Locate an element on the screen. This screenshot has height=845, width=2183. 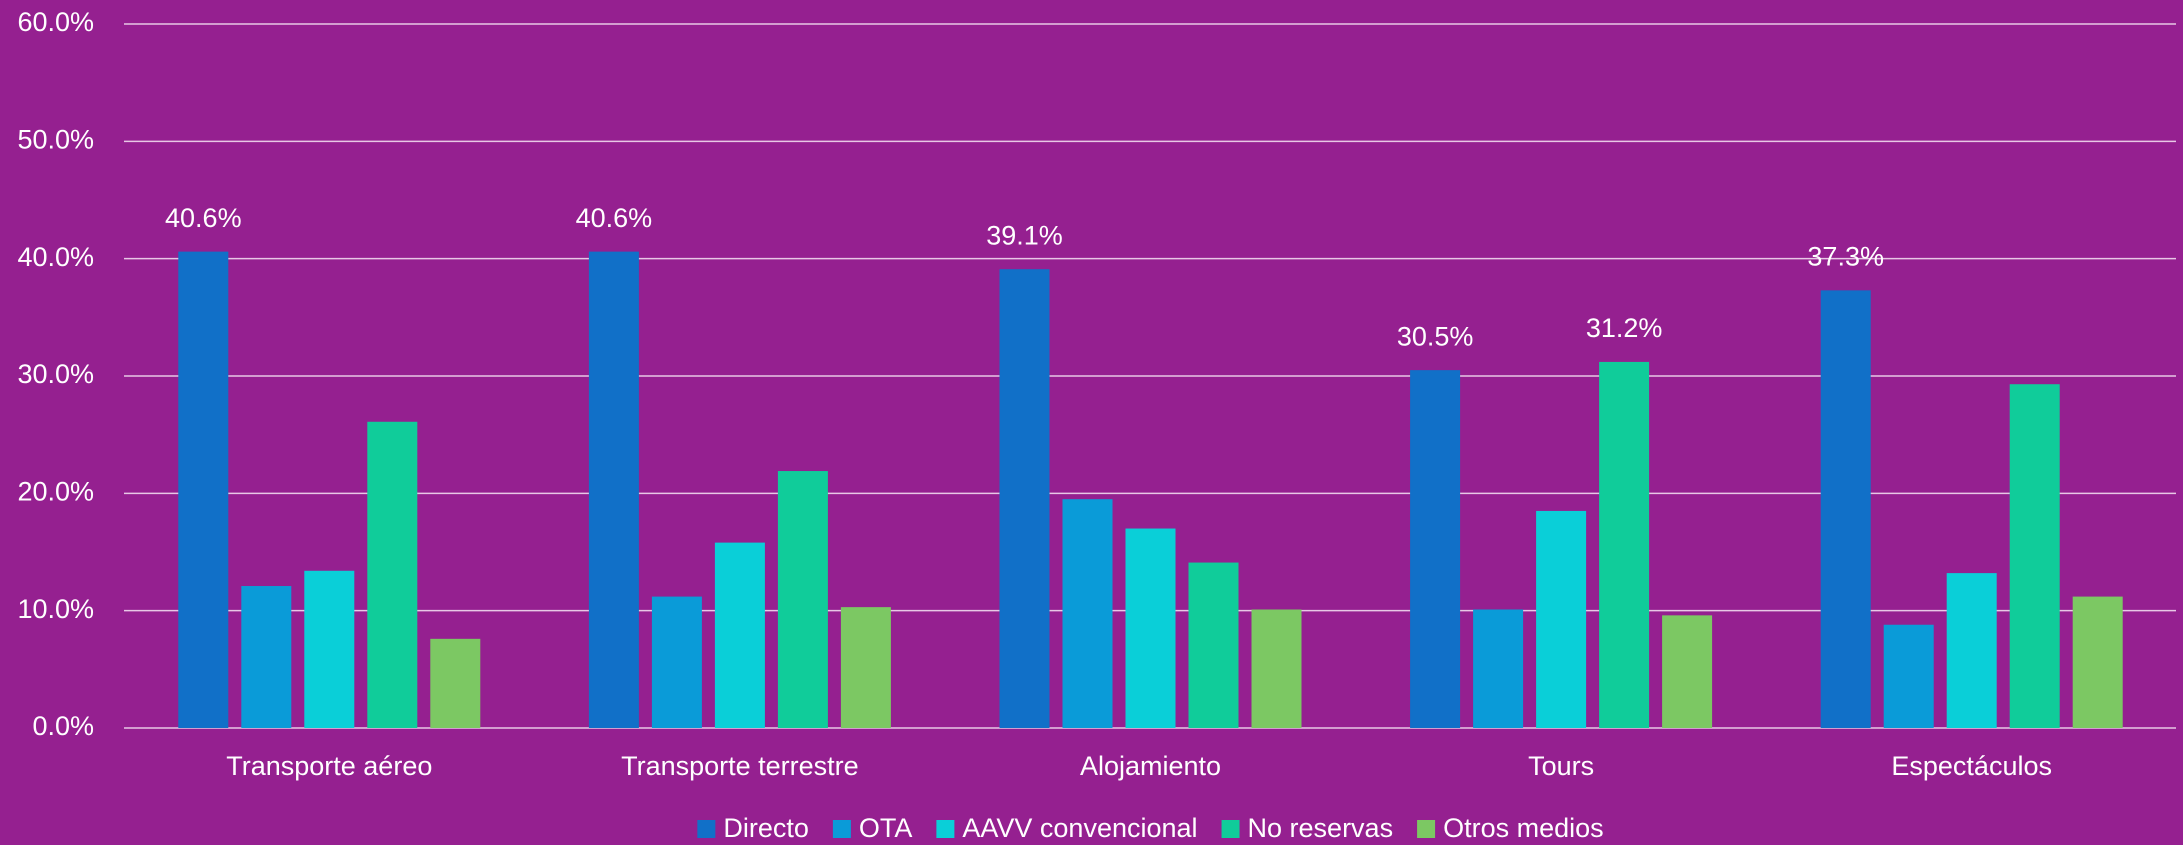
legend-label: No reservas is located at coordinates (1321, 828).